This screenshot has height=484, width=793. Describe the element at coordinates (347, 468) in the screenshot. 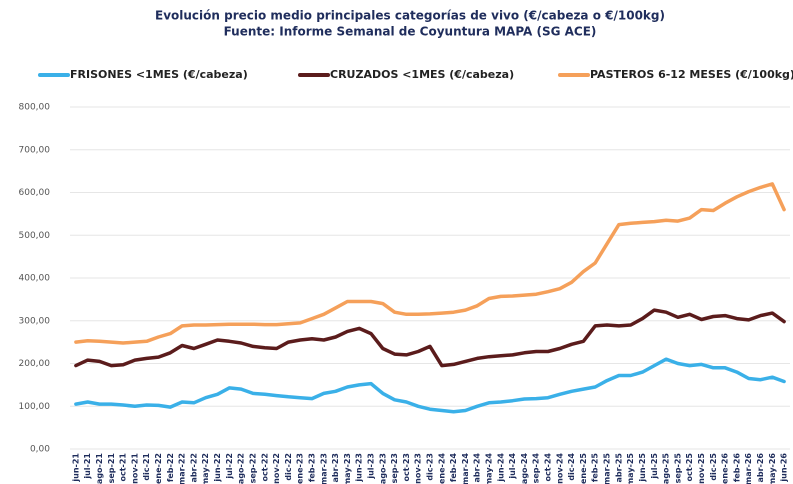

I see `x-tick-label: may-23` at that location.